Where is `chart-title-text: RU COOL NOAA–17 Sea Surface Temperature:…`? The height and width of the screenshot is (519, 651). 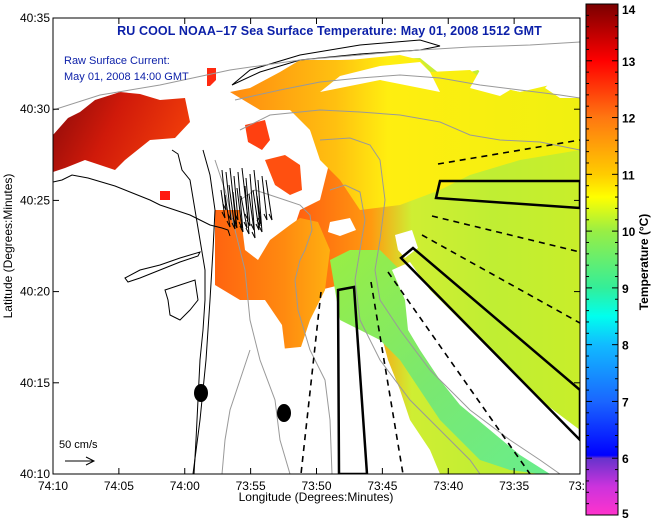 chart-title-text: RU COOL NOAA–17 Sea Surface Temperature:… is located at coordinates (329, 31).